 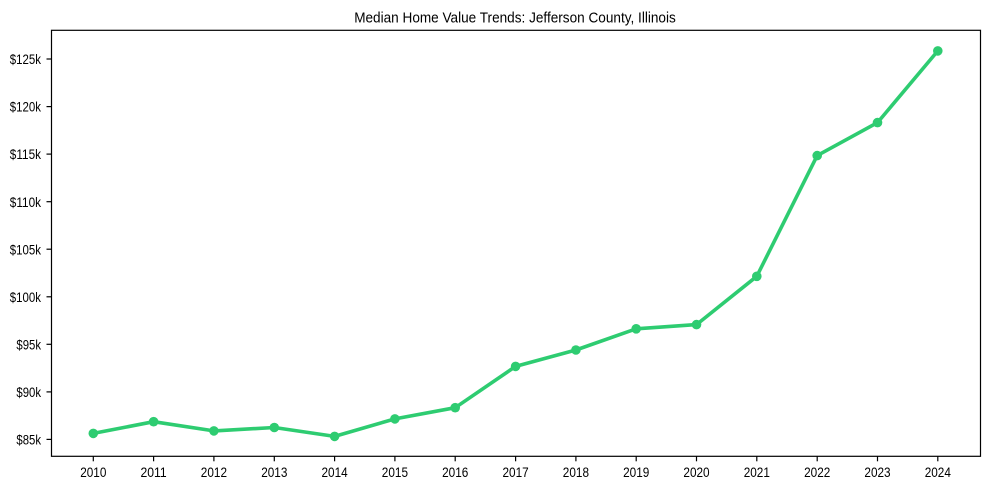 What do you see at coordinates (817, 472) in the screenshot?
I see `svg-text: 2022` at bounding box center [817, 472].